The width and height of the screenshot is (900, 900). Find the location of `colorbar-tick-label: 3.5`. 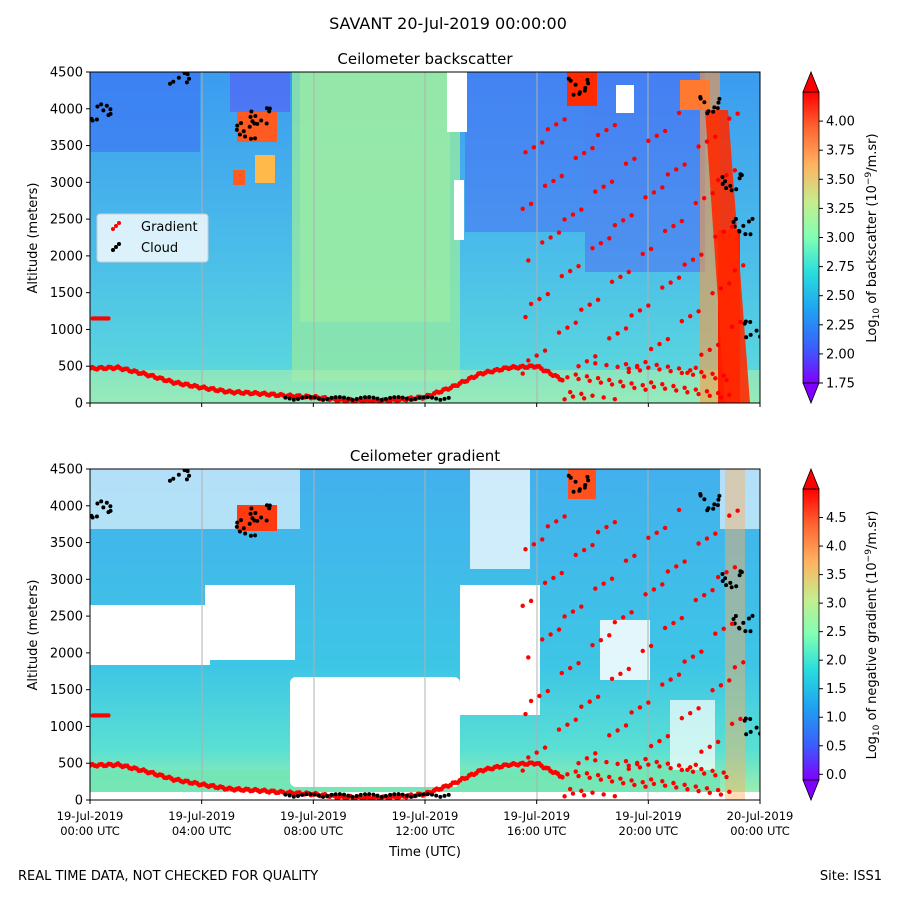

colorbar-tick-label: 3.5 is located at coordinates (836, 575).